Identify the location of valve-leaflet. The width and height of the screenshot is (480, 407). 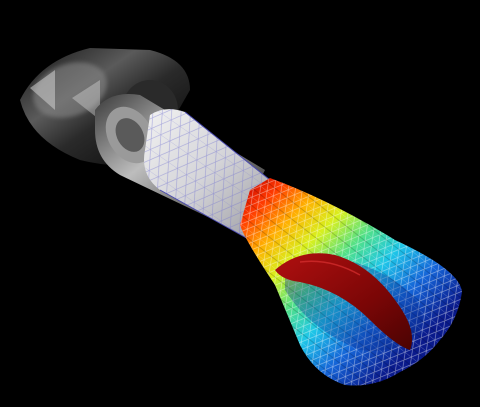
(344, 301).